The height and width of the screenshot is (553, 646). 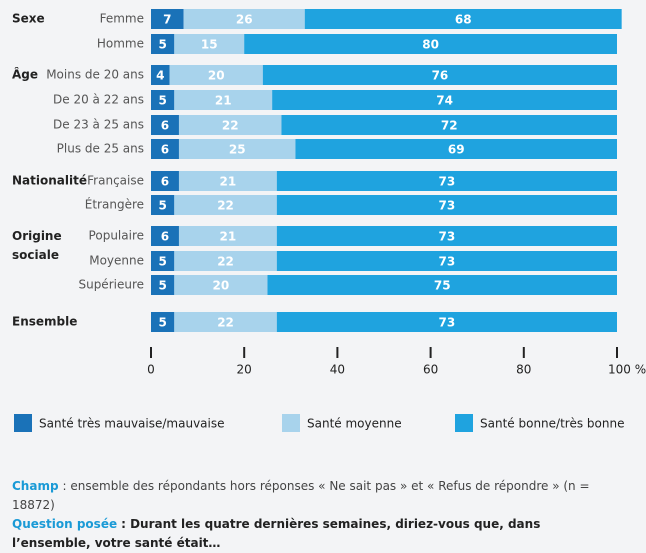 What do you see at coordinates (120, 44) in the screenshot?
I see `category-label: Homme` at bounding box center [120, 44].